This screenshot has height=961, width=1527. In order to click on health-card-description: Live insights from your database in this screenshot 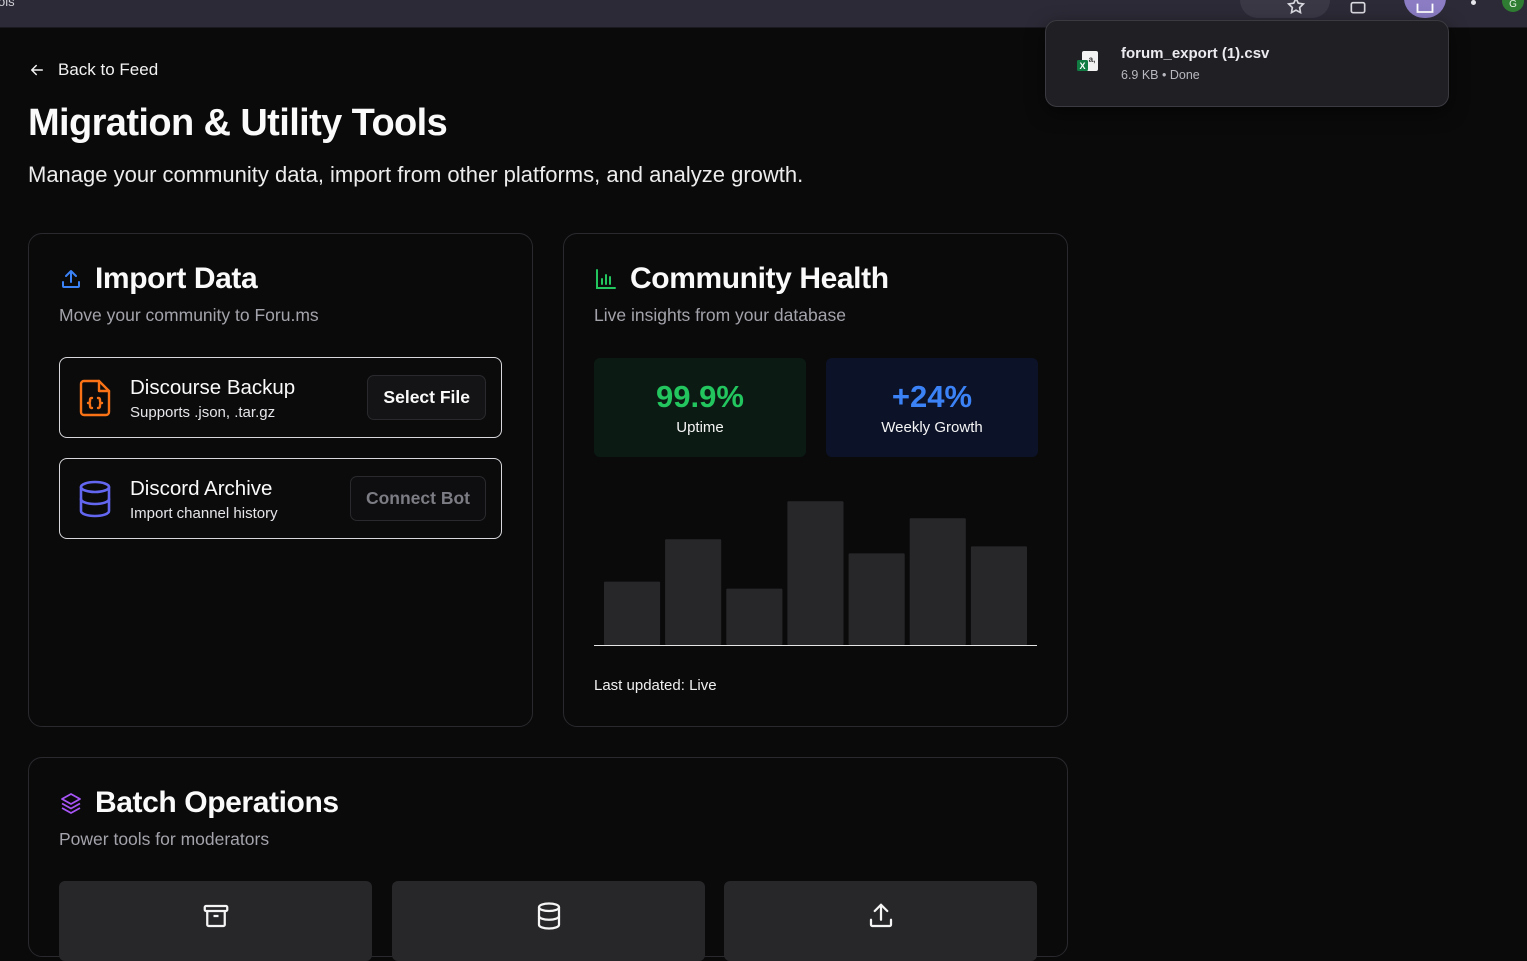, I will do `click(720, 315)`.